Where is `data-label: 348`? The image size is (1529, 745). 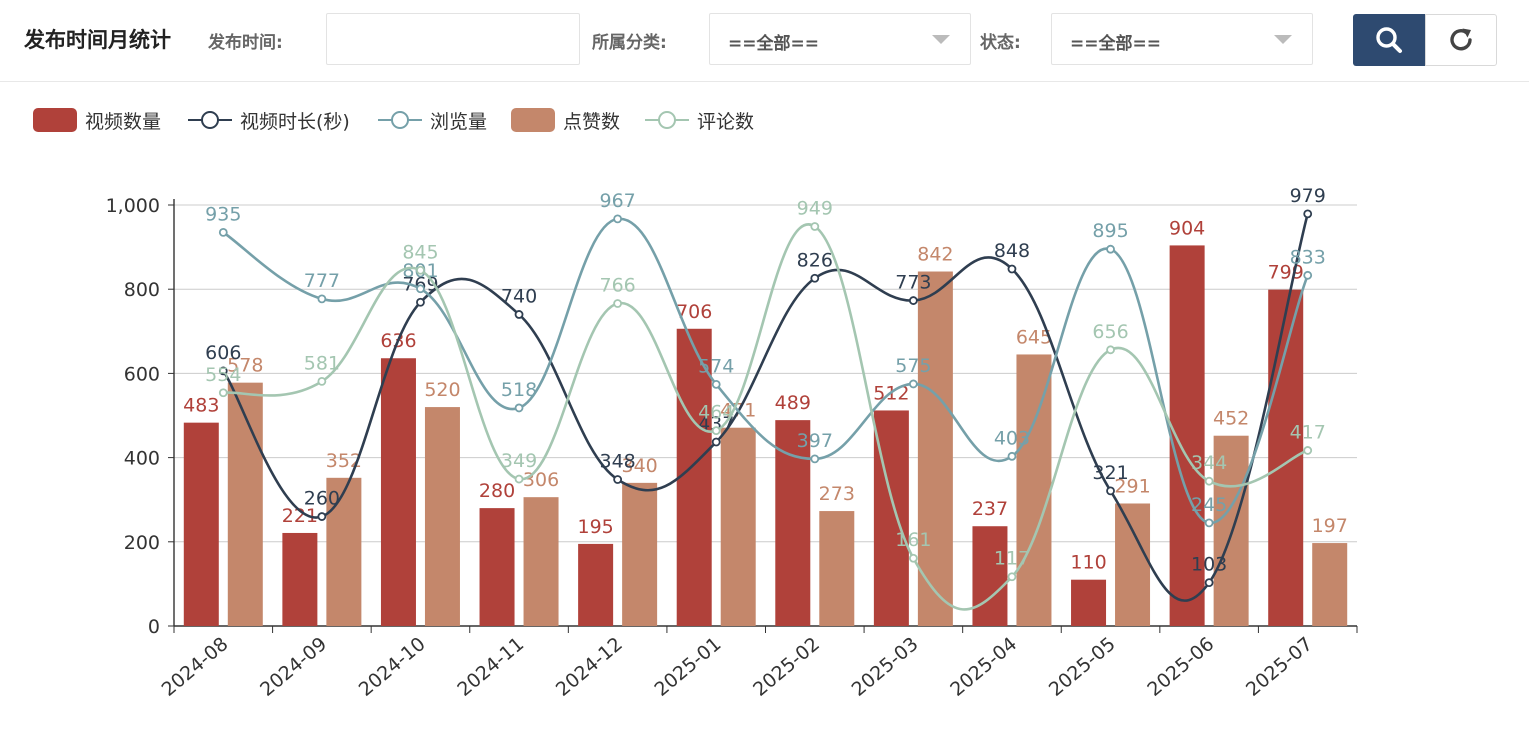 data-label: 348 is located at coordinates (617, 461).